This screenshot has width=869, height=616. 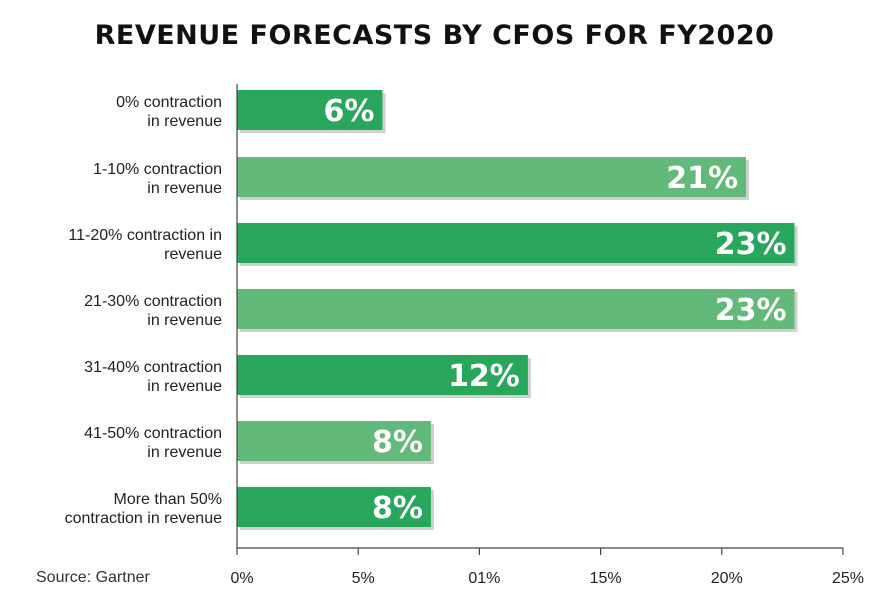 I want to click on category-label: 41-50% contraction in revenue, so click(x=153, y=443).